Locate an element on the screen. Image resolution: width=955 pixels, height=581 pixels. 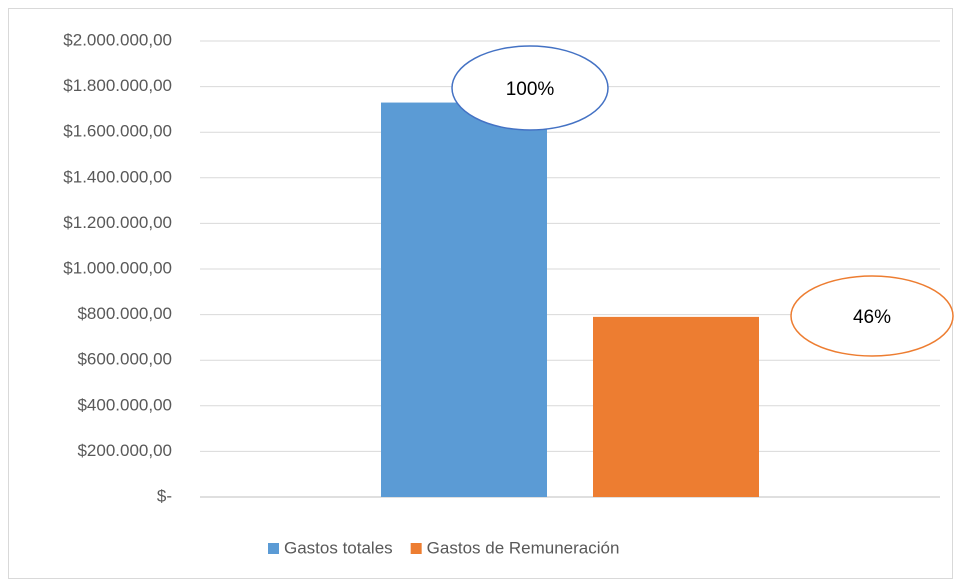
y-tick-label: $1.800.000,00 is located at coordinates (117, 85).